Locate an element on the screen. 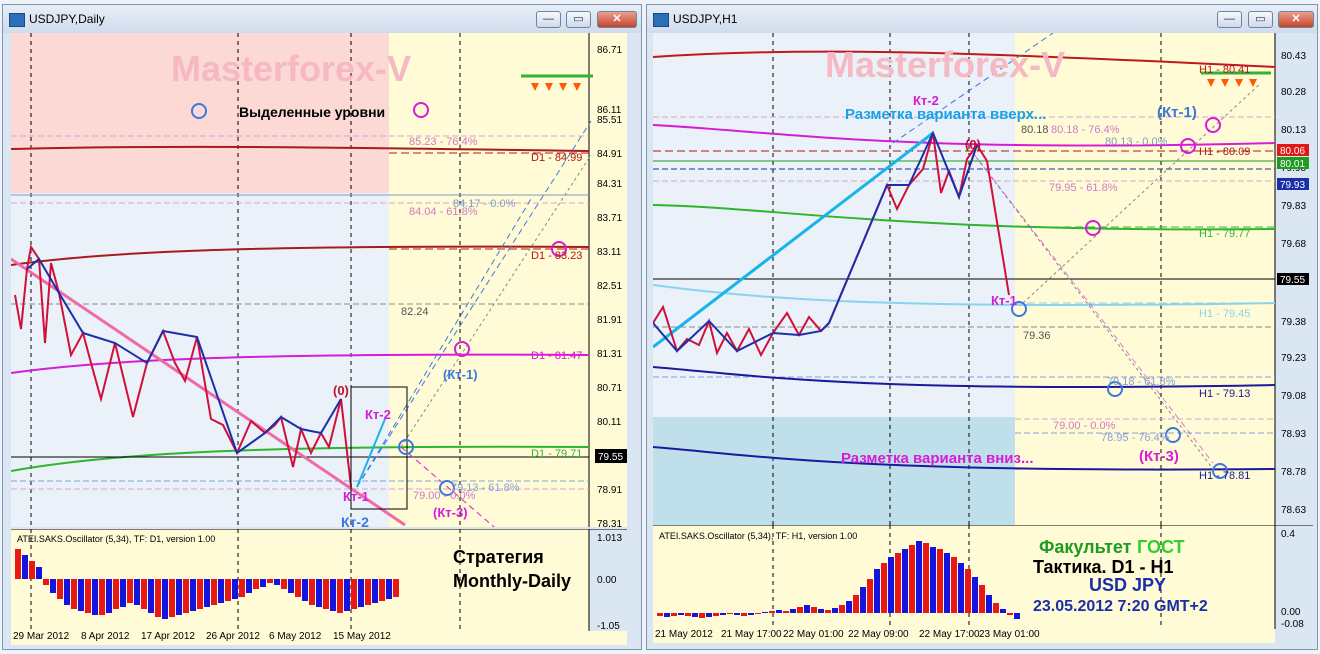 The height and width of the screenshot is (654, 1320). level-label: H1 - 79.13 is located at coordinates (1224, 394).